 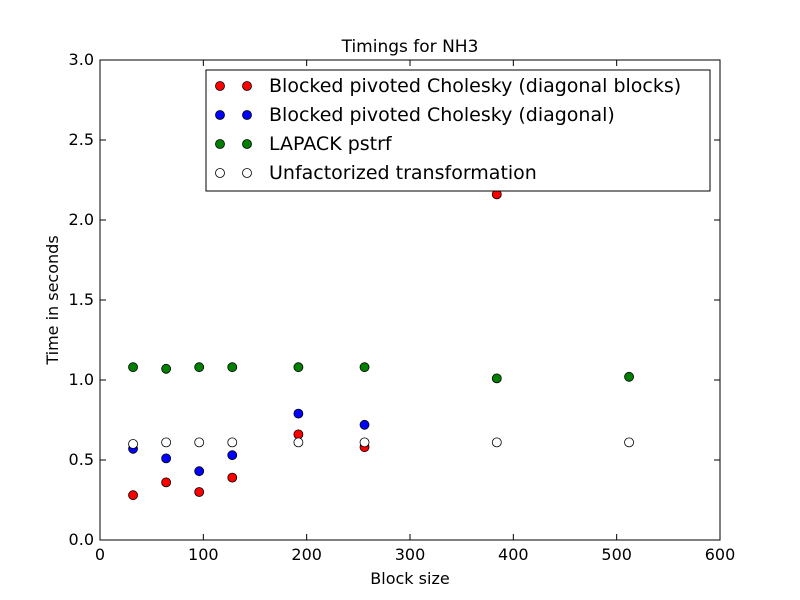 I want to click on chart-title: Timings for NH3, so click(x=410, y=47).